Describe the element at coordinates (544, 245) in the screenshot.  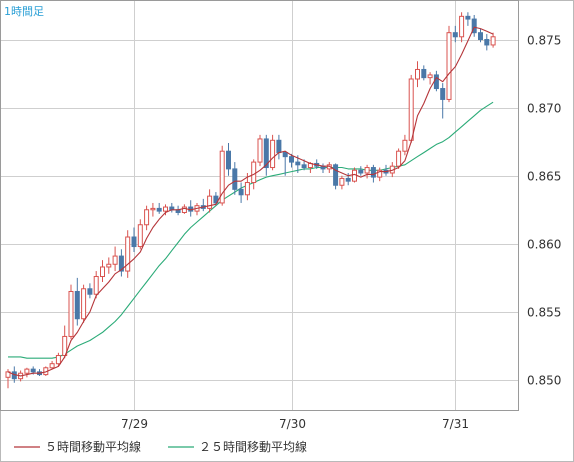
I see `y-tick-label: 0.860` at that location.